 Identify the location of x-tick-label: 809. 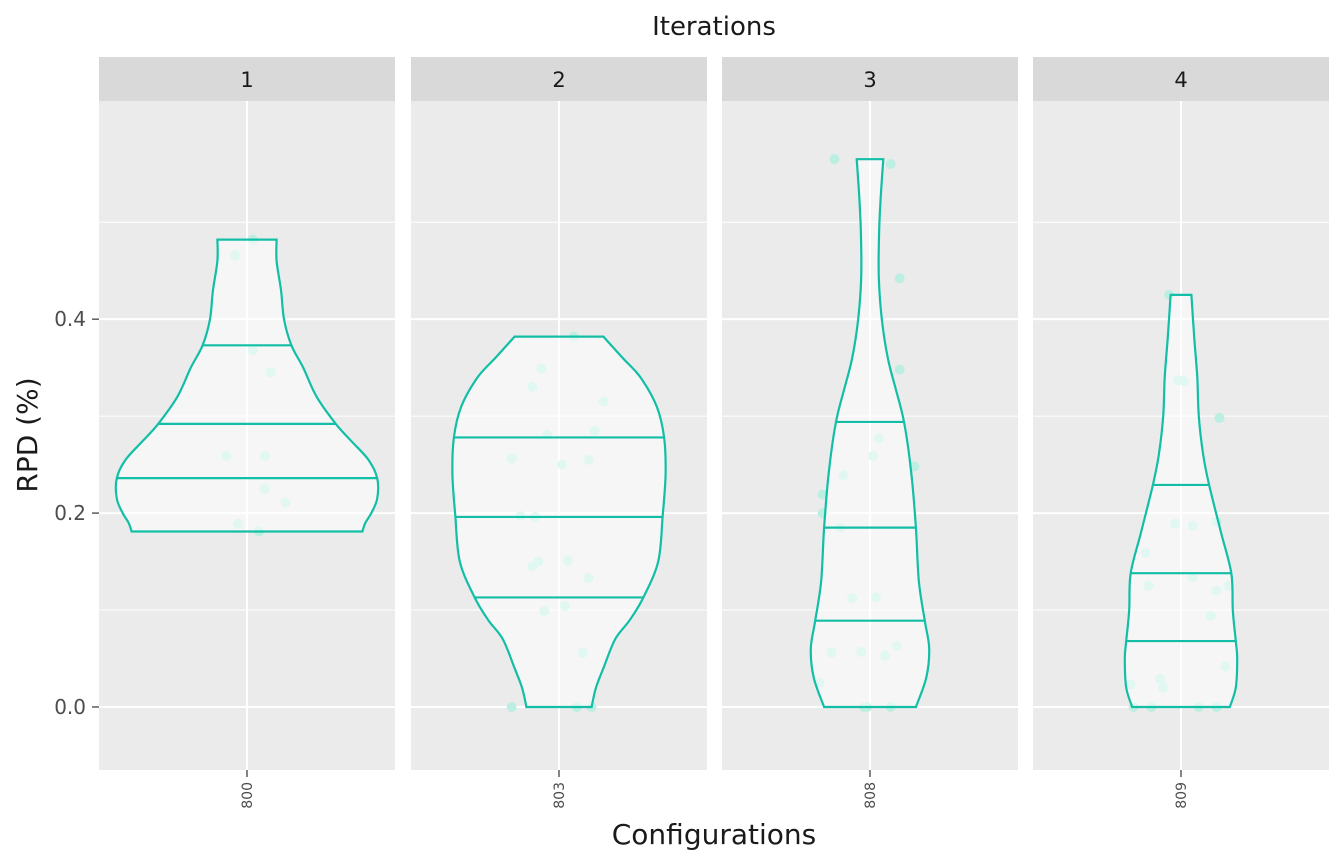
(1182, 795).